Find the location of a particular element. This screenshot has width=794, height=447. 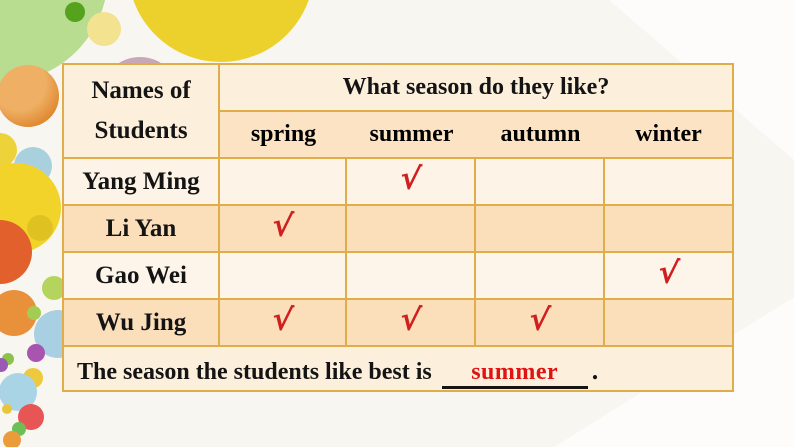

decorative-circle-dark-yellow-dot is located at coordinates (40, 228).